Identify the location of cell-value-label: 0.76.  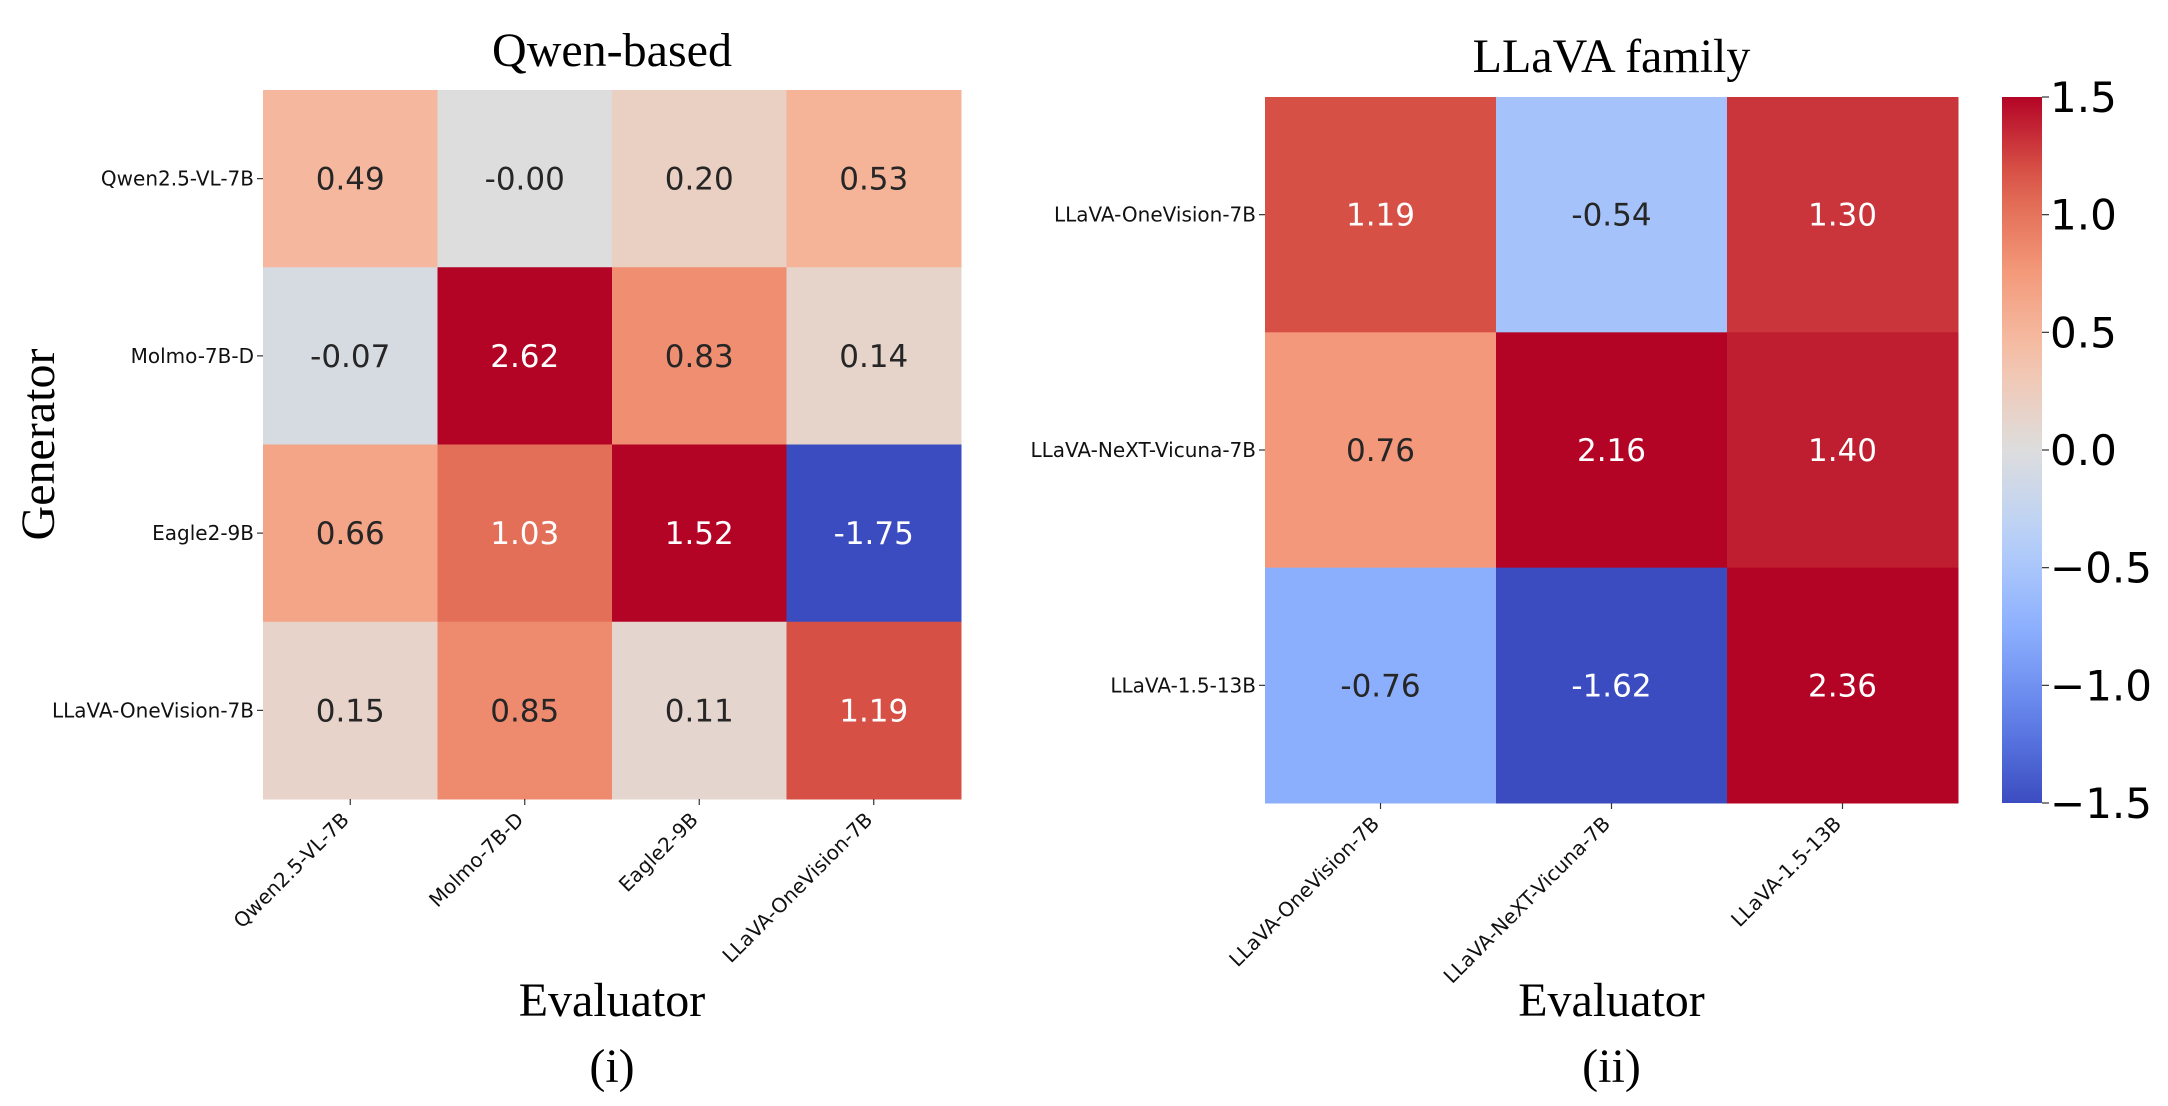
(1380, 451).